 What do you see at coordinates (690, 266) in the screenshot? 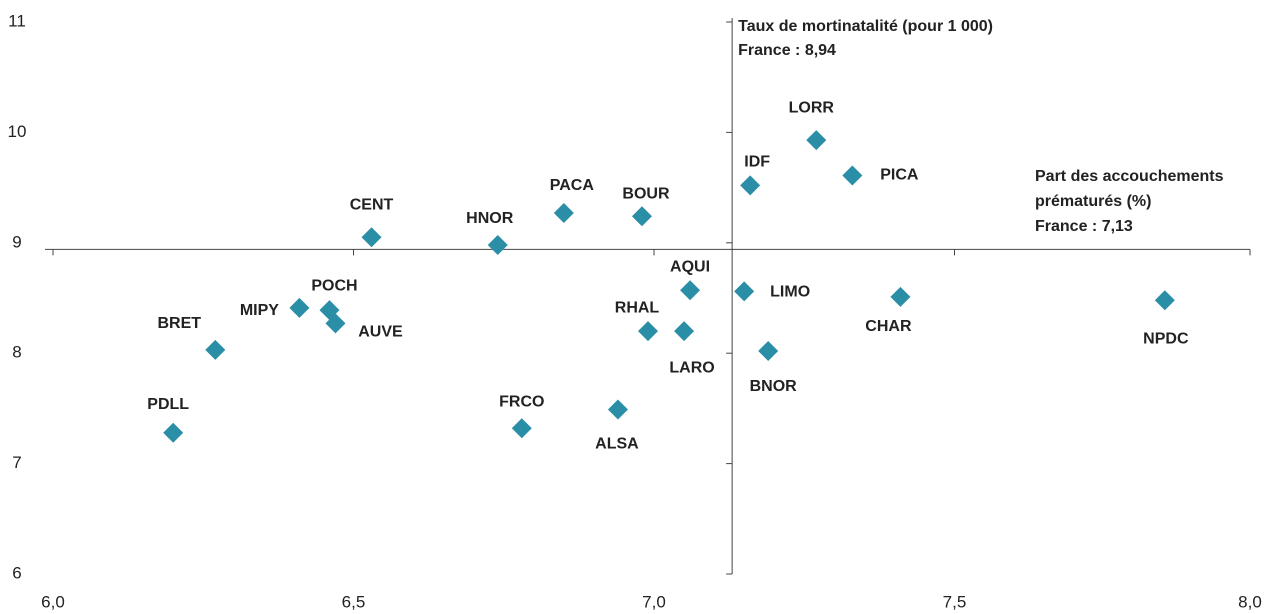
I see `point-label: AQUI` at bounding box center [690, 266].